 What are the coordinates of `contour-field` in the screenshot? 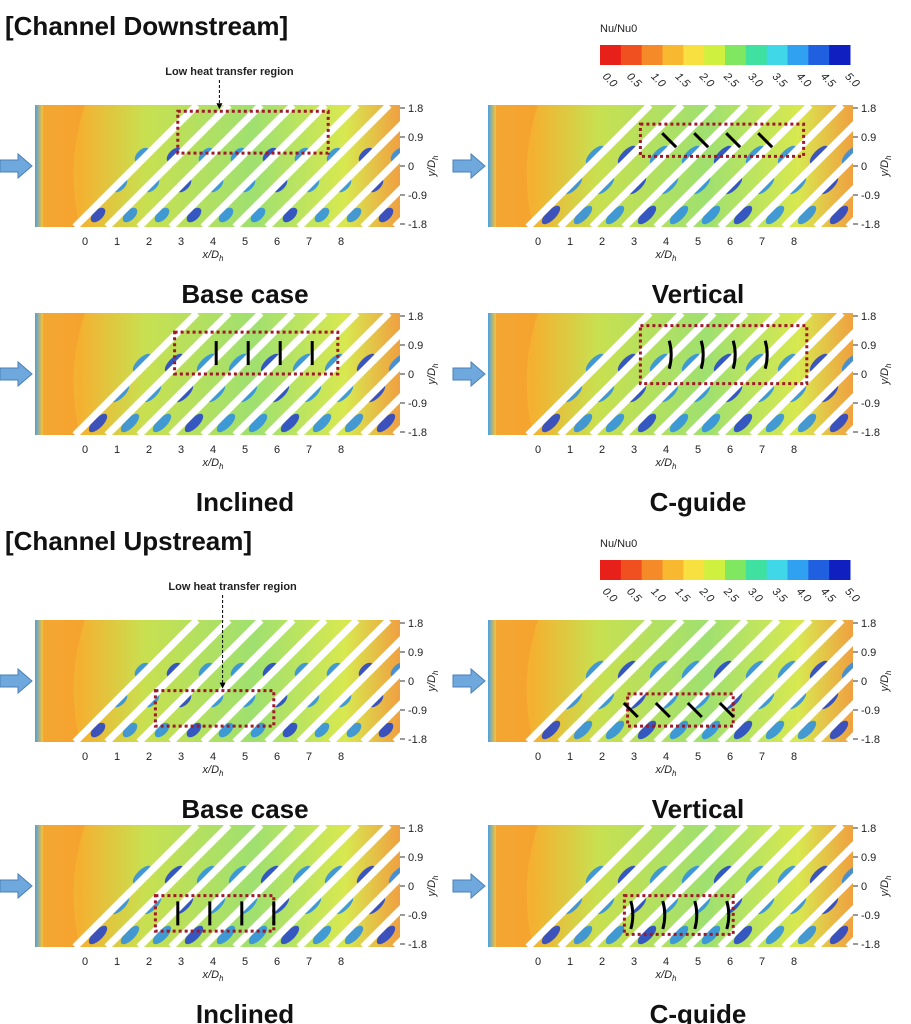 It's located at (670, 166).